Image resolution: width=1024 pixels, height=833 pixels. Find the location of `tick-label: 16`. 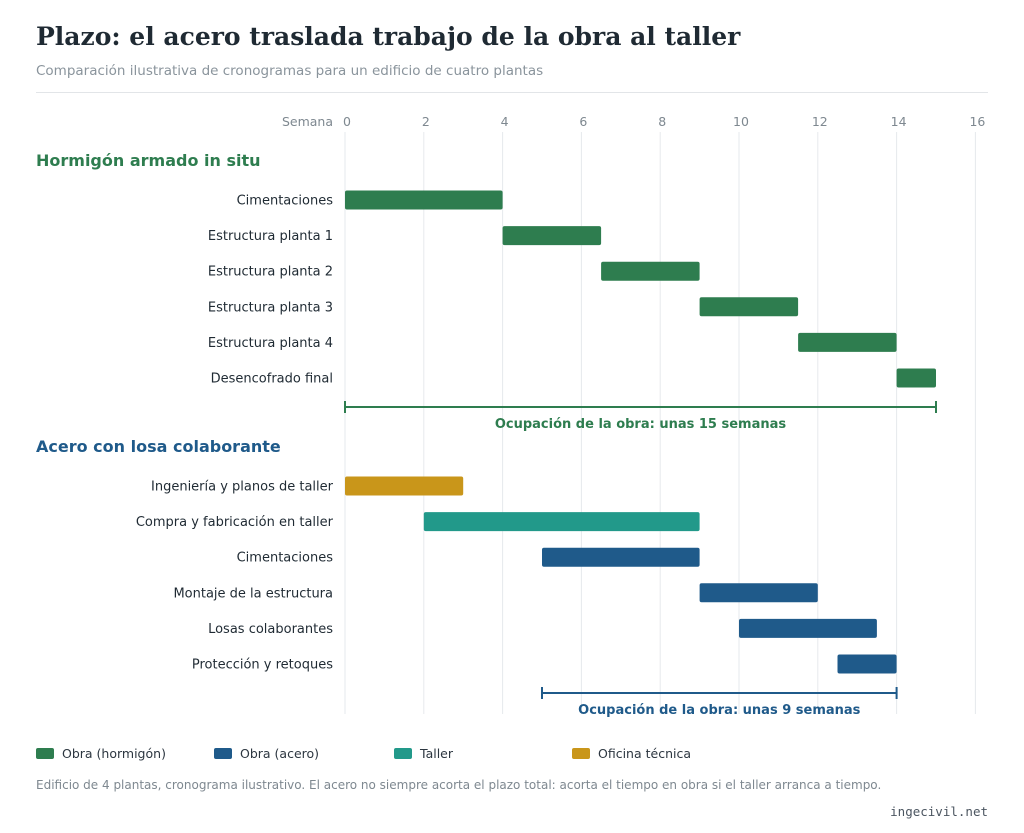

tick-label: 16 is located at coordinates (977, 121).